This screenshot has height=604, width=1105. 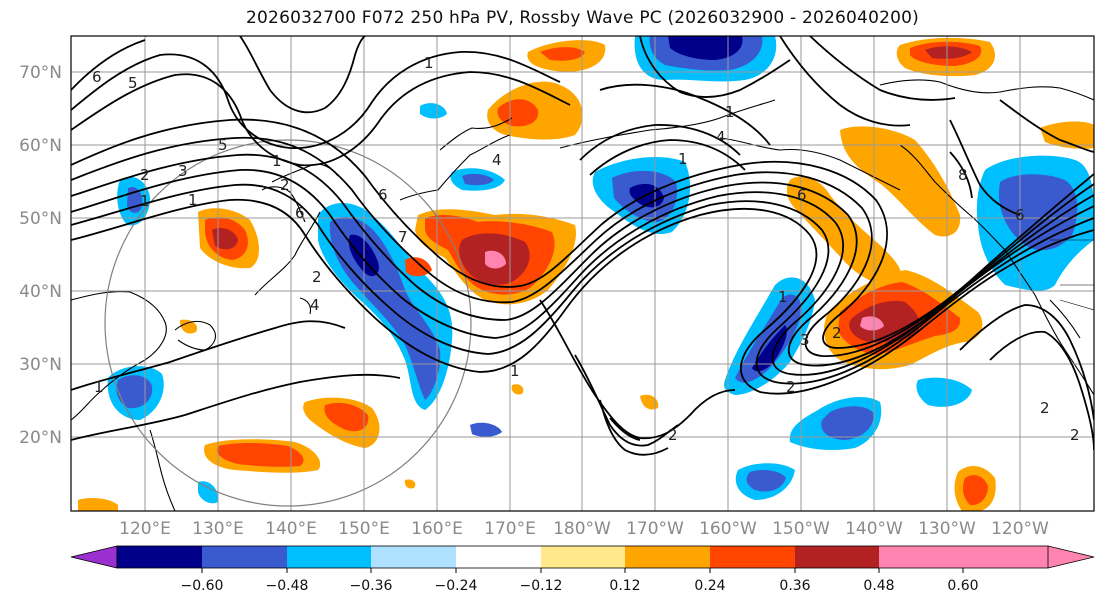 I want to click on positive-anomaly-subtropical-ridge, so click(x=903, y=320).